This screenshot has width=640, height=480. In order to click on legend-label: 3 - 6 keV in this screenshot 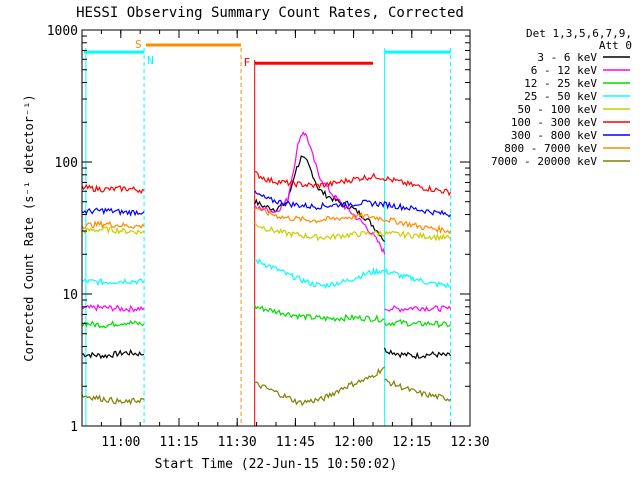, I will do `click(567, 57)`.